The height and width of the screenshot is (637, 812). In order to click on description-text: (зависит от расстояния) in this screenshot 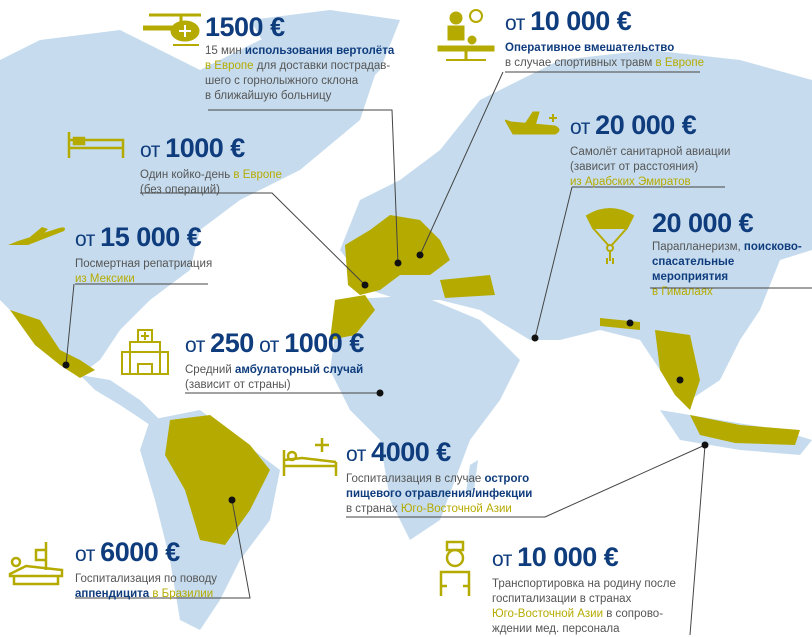, I will do `click(634, 167)`.